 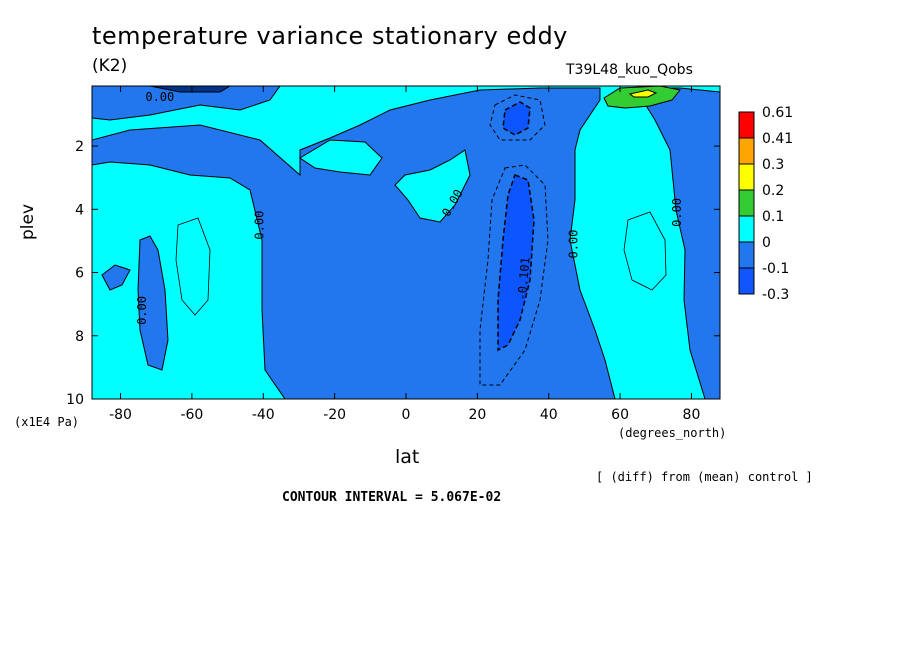 What do you see at coordinates (773, 165) in the screenshot?
I see `colorbar-label: 0.3` at bounding box center [773, 165].